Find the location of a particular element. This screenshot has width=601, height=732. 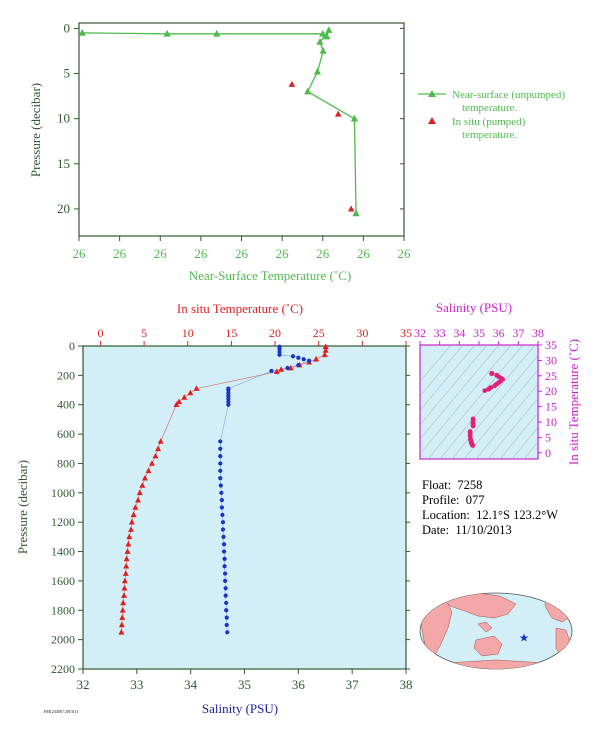

profile-bottom-axis-label: Salinity (PSU) is located at coordinates (240, 708).